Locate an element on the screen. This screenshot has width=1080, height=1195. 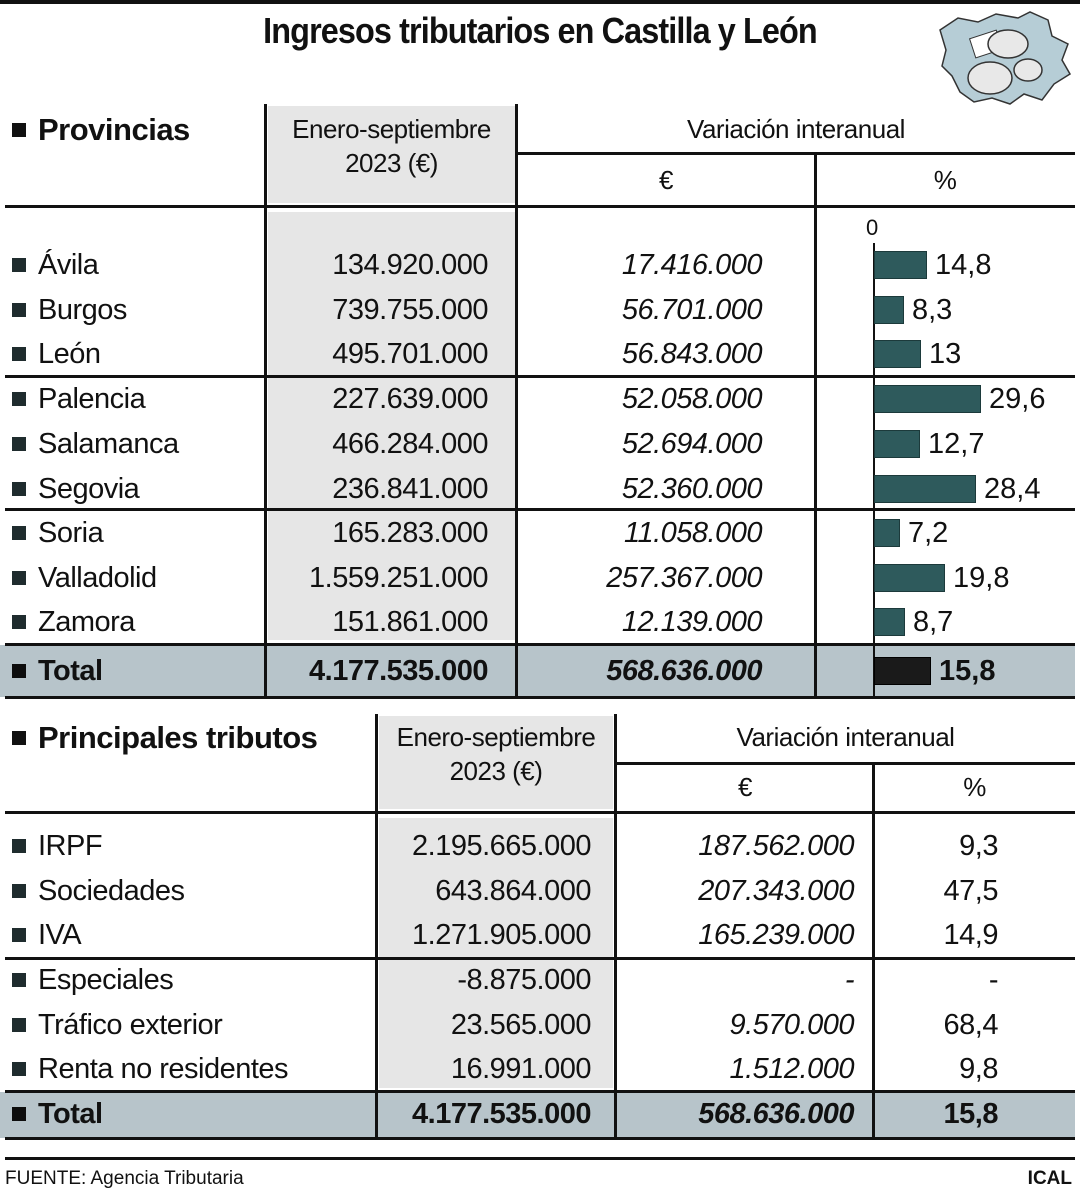
variation-pct-cell: - is located at coordinates (993, 980).